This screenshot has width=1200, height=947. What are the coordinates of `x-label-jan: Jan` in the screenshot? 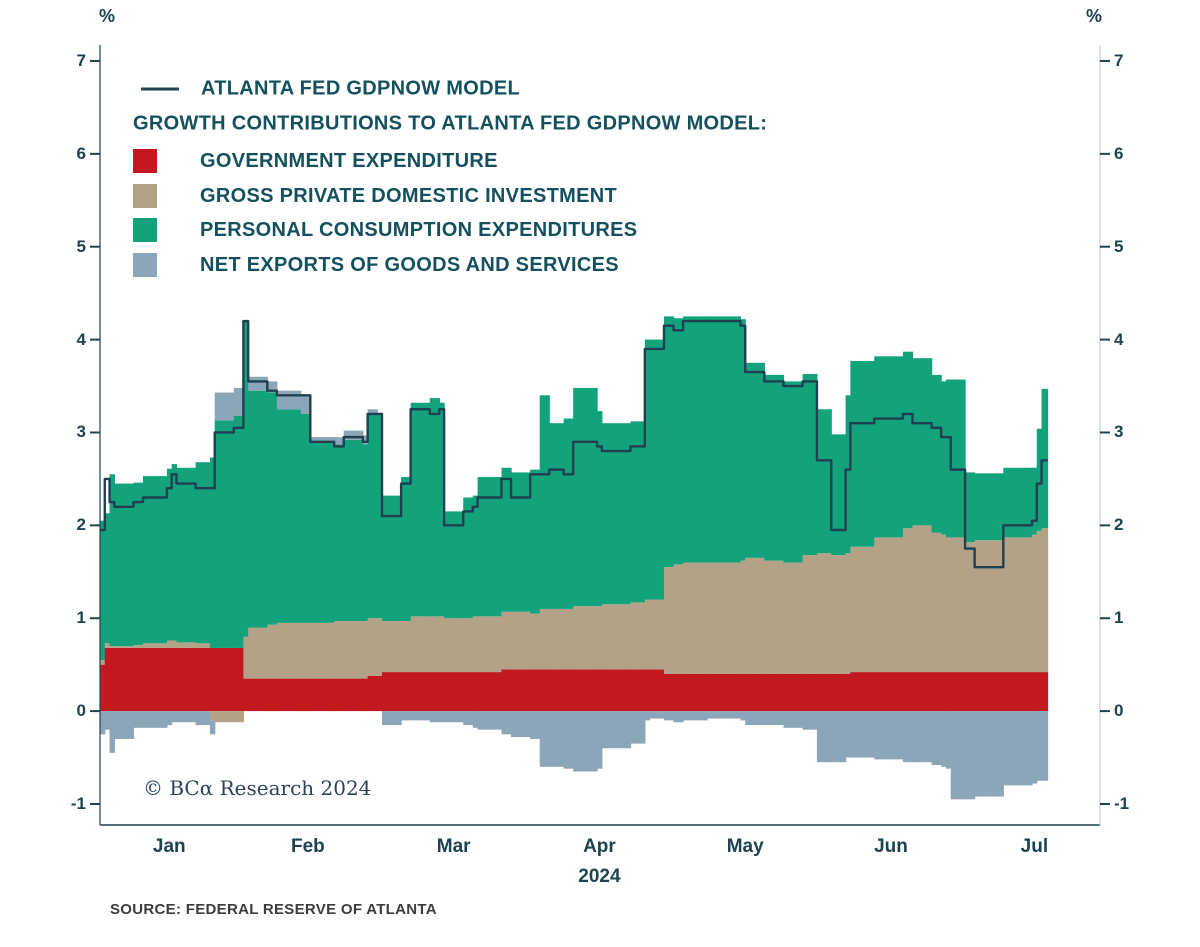 It's located at (169, 846).